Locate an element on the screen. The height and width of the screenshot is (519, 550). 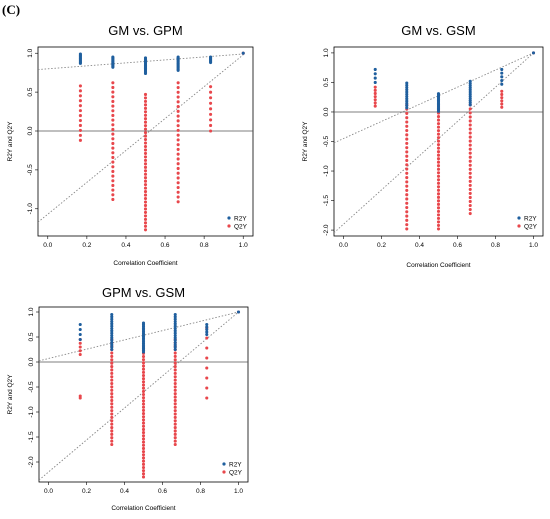
x-tick-label: 0.6 is located at coordinates (165, 245).